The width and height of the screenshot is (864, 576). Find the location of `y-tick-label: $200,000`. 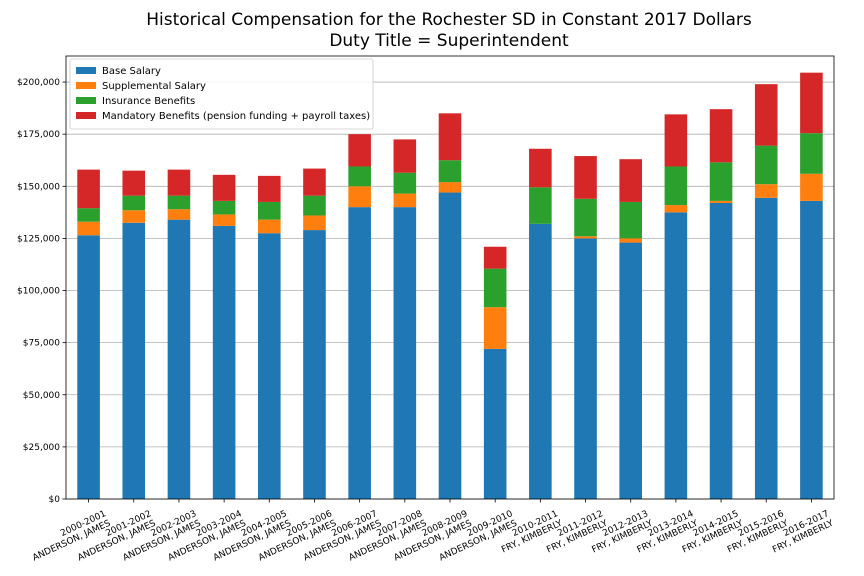

y-tick-label: $200,000 is located at coordinates (38, 83).